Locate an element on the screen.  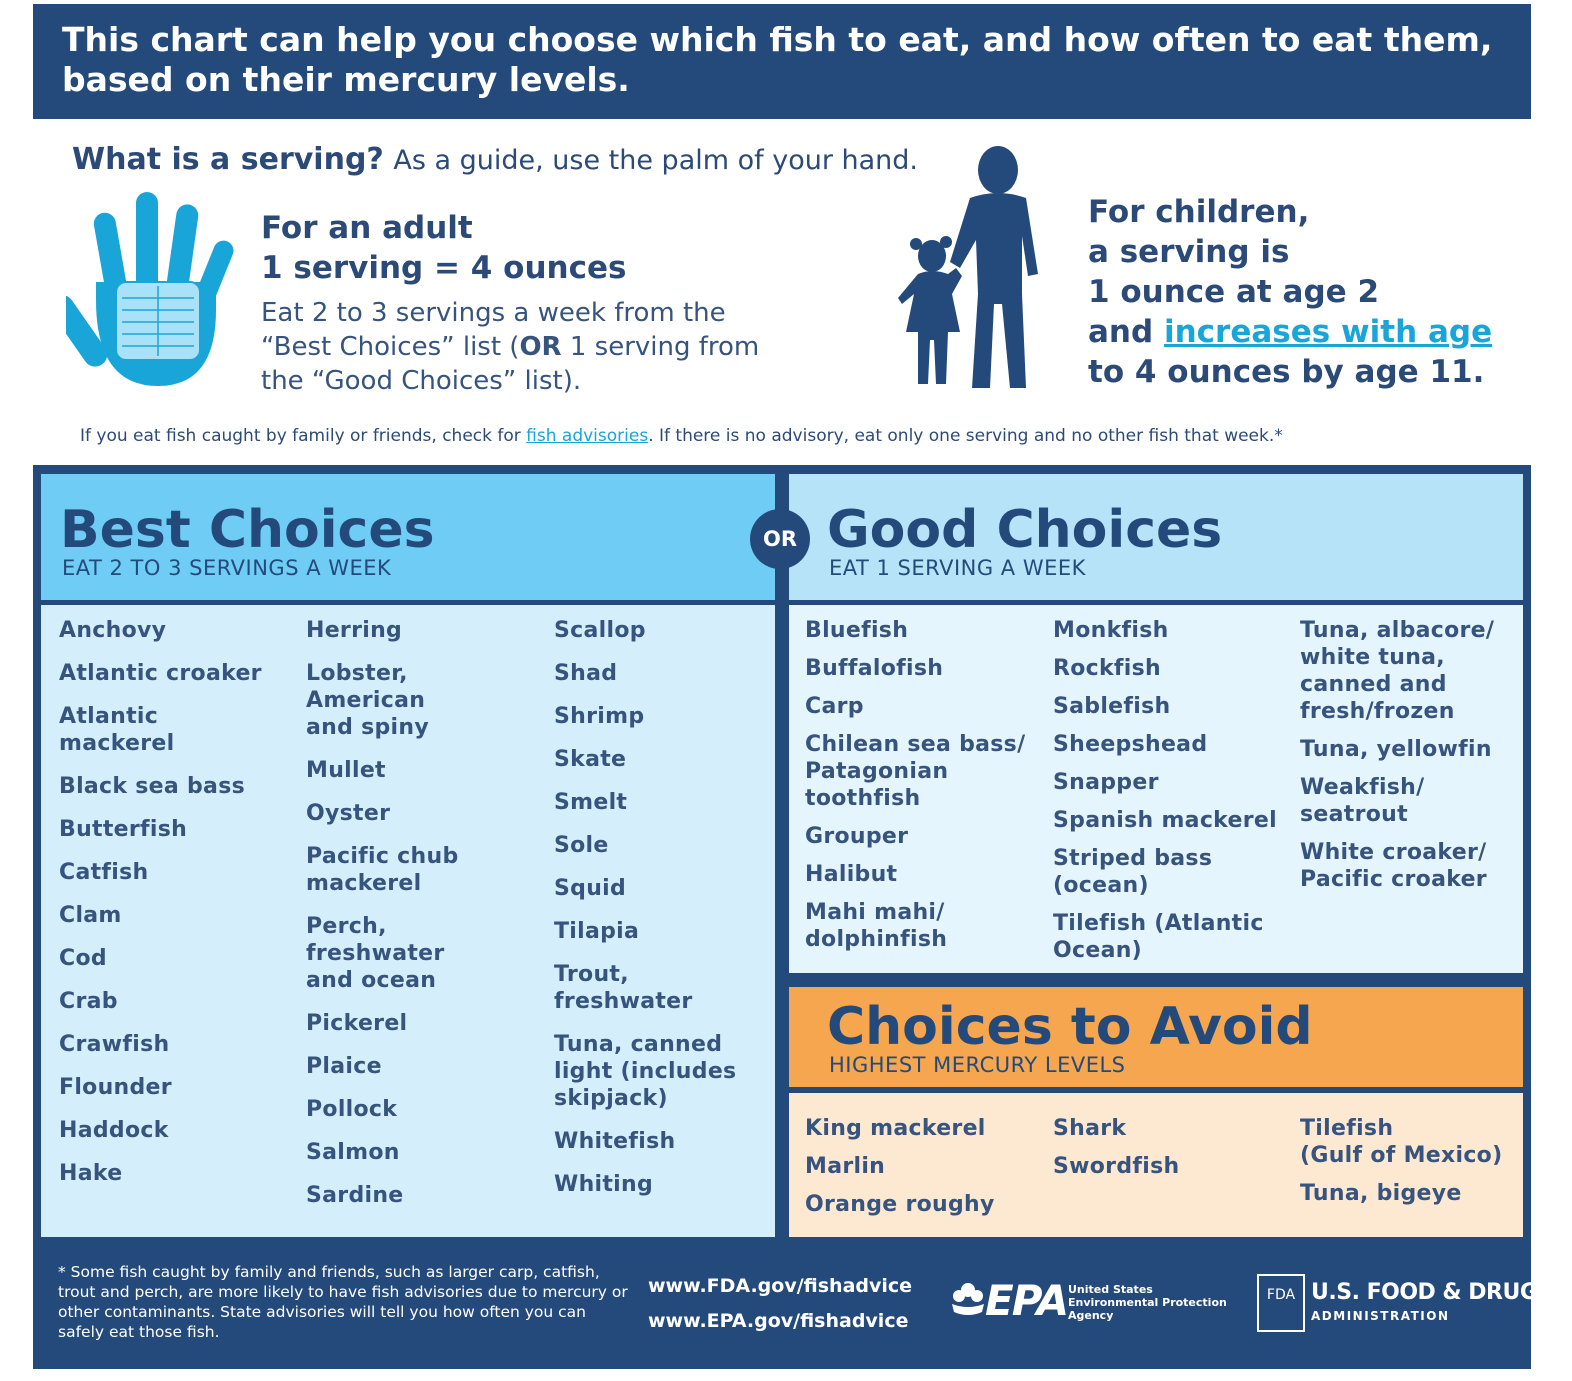
fish-list-item: Oyster is located at coordinates (348, 813).